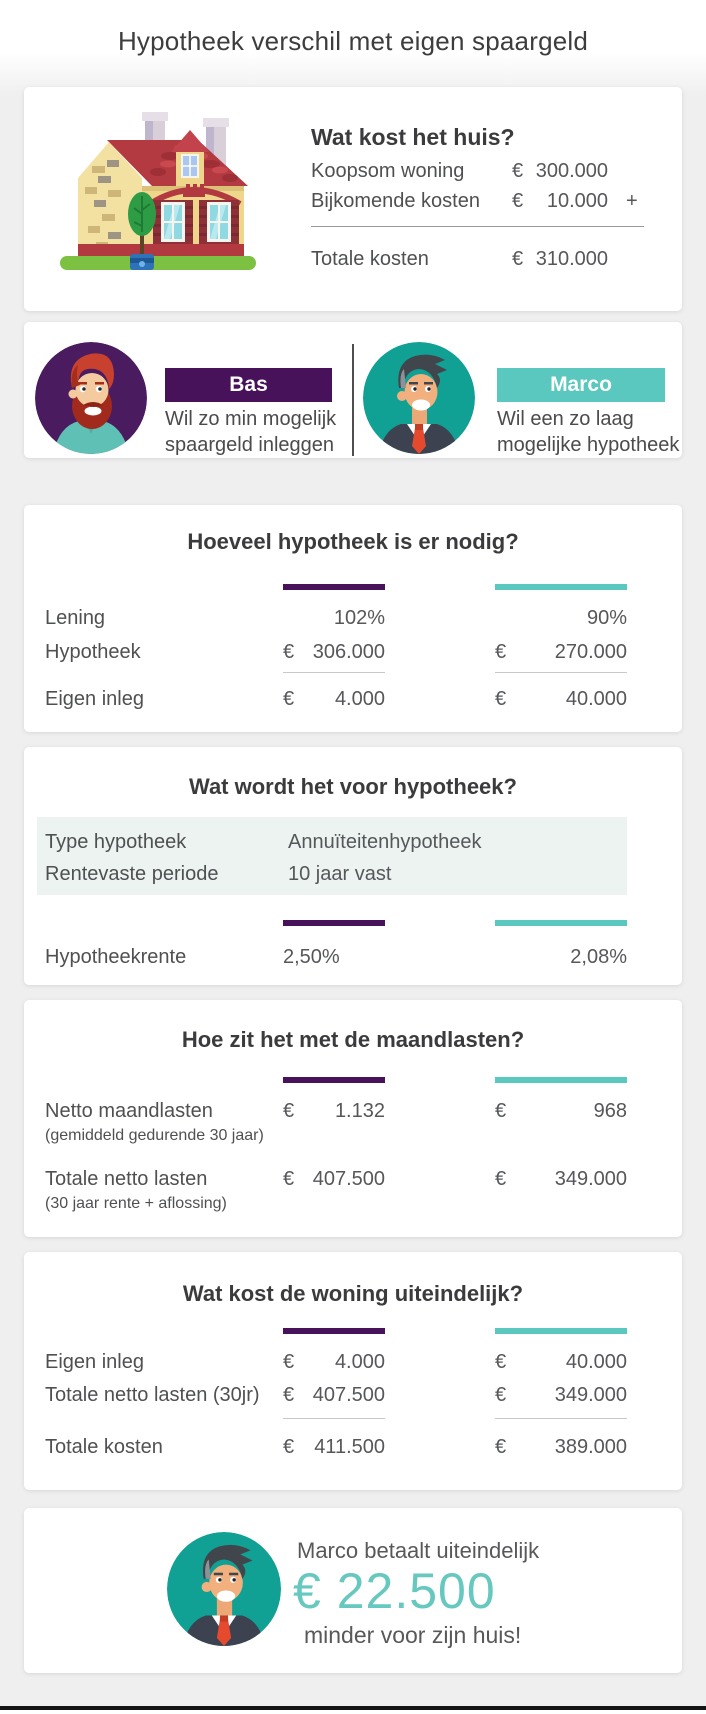 Image resolution: width=706 pixels, height=1714 pixels. Describe the element at coordinates (353, 1708) in the screenshot. I see `bottom-border-line` at that location.